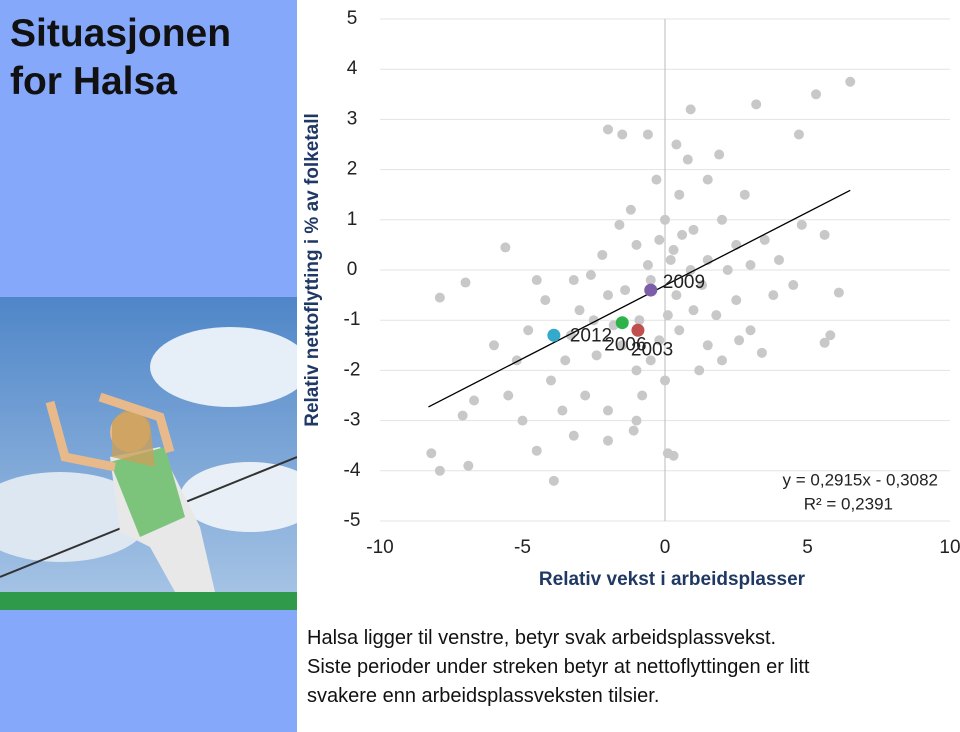 This screenshot has width=960, height=732. I want to click on y-tick-label: 3, so click(352, 118).